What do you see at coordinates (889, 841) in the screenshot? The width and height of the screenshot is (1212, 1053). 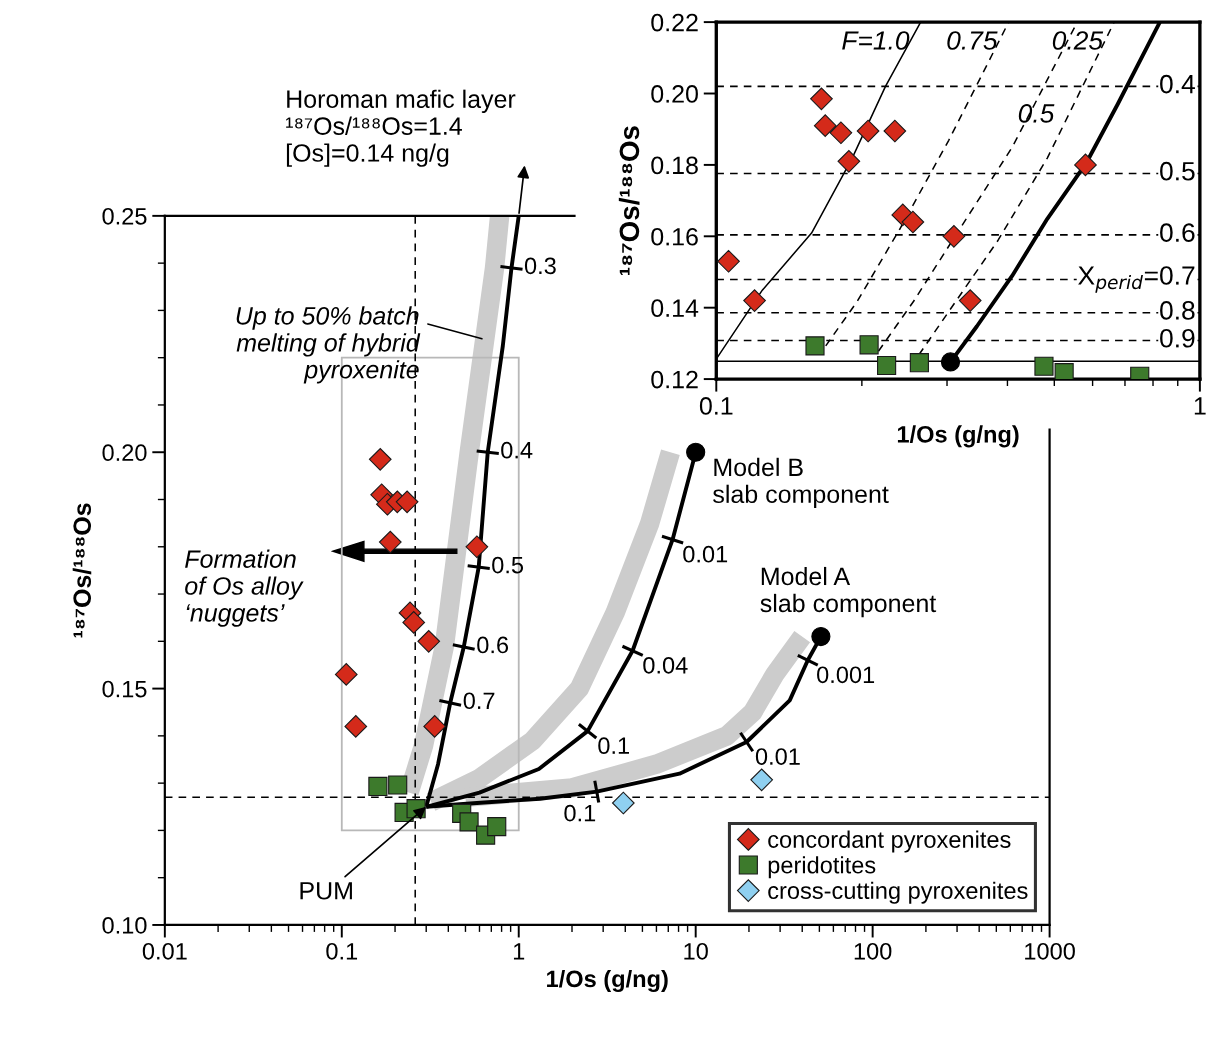 I see `legend-label: concordant pyroxenites` at bounding box center [889, 841].